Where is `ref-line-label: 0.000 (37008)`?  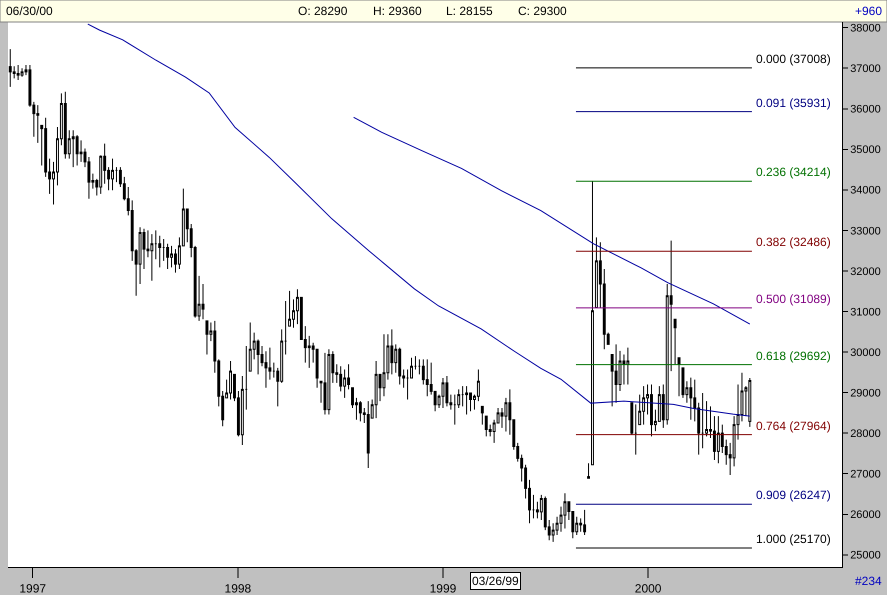 ref-line-label: 0.000 (37008) is located at coordinates (793, 59).